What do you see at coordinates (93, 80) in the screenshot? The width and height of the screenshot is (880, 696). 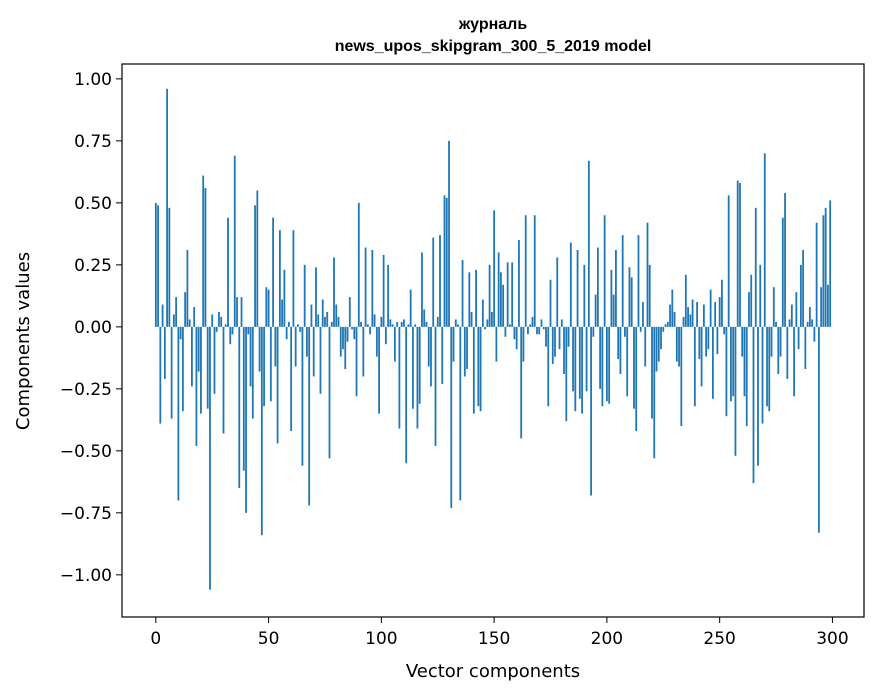 I see `y-tick-label: 1.00` at bounding box center [93, 80].